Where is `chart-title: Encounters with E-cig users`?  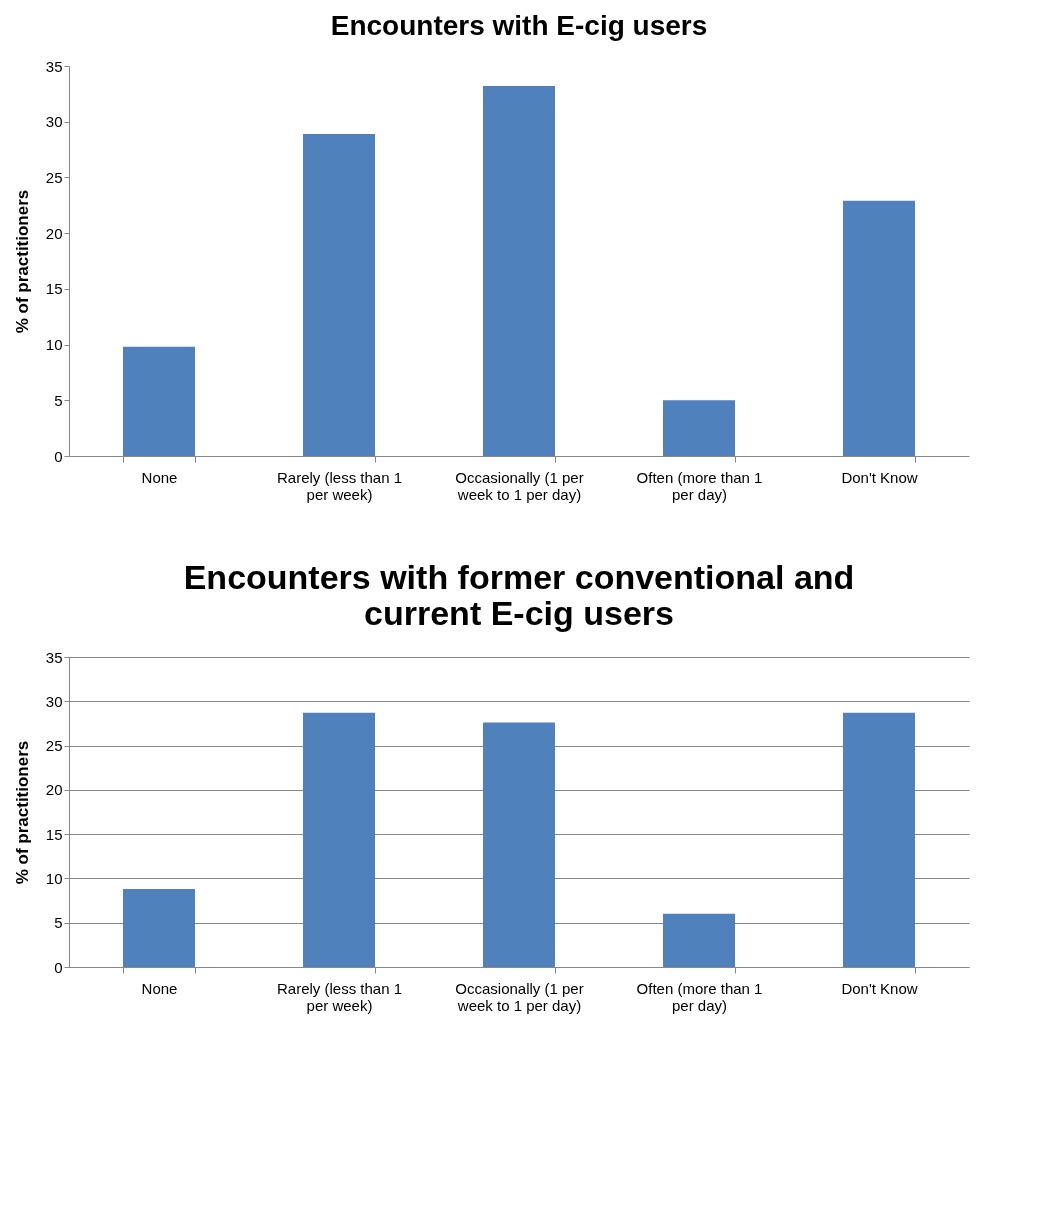 chart-title: Encounters with E-cig users is located at coordinates (519, 25).